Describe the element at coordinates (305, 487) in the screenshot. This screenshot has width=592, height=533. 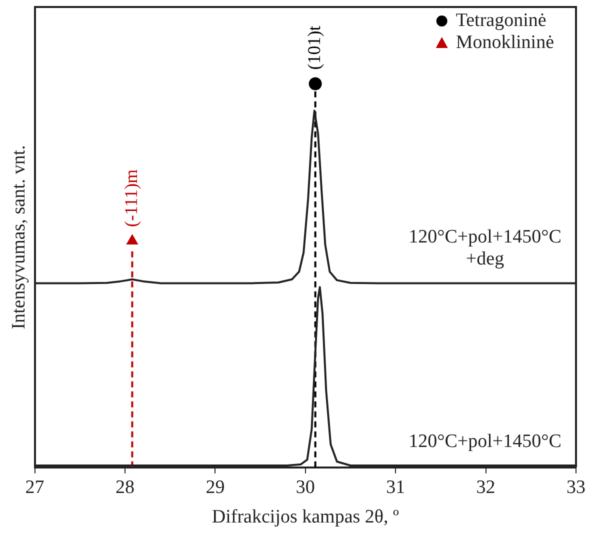
I see `x-tick-label: 30` at that location.